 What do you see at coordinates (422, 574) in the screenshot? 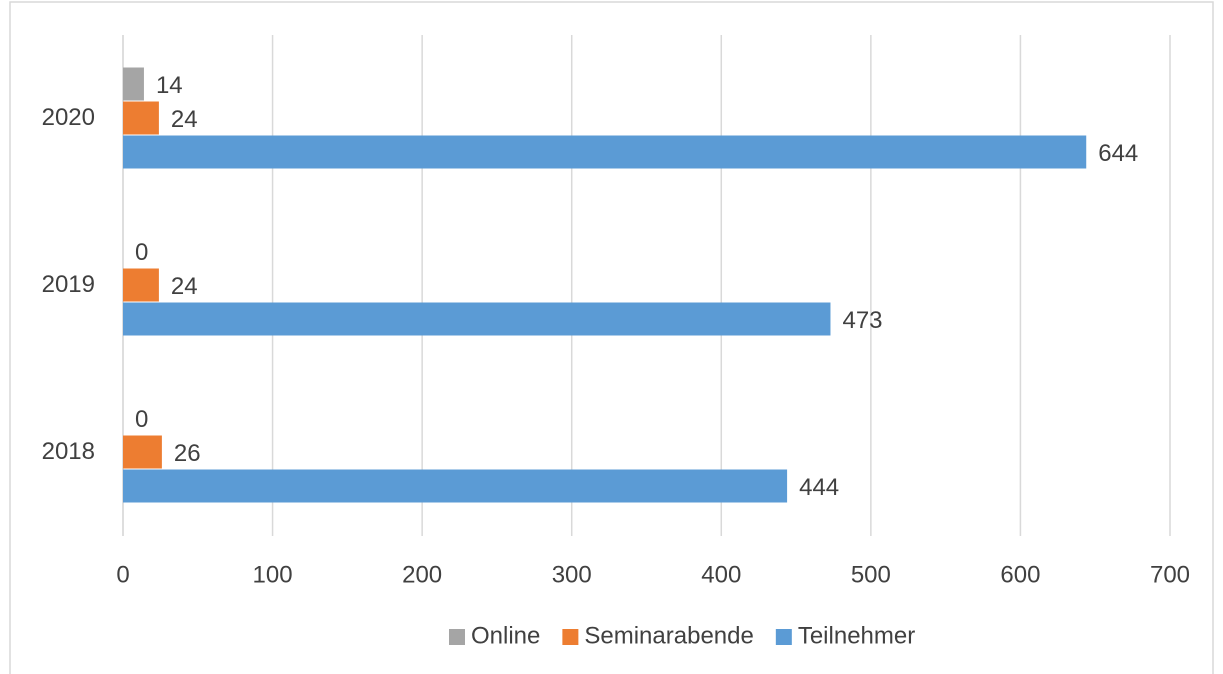
I see `x-tick-label: 200` at bounding box center [422, 574].